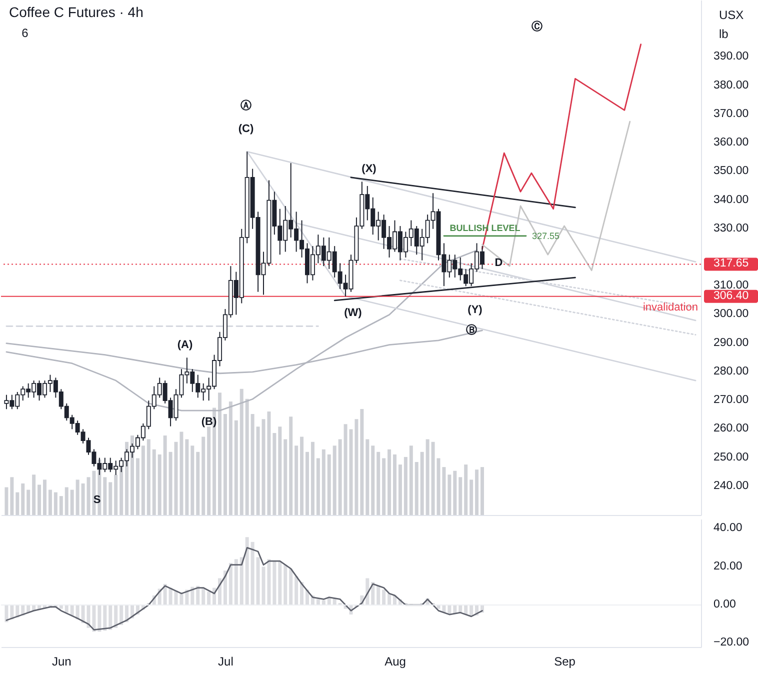  Describe the element at coordinates (731, 171) in the screenshot. I see `y-tick-label: 350.00` at that location.